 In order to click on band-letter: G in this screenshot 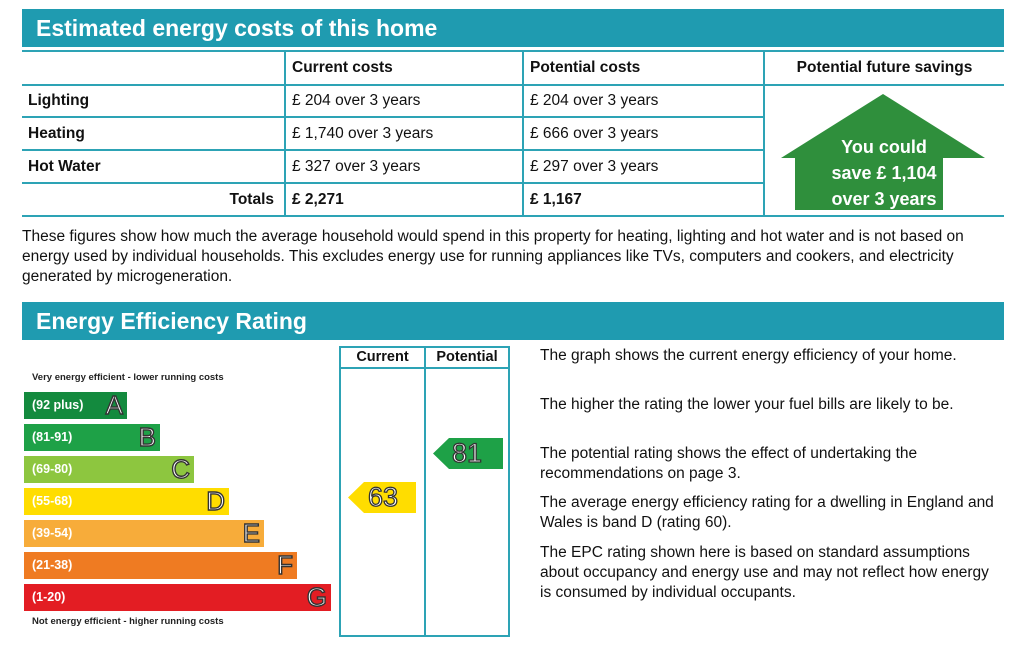, I will do `click(317, 596)`.